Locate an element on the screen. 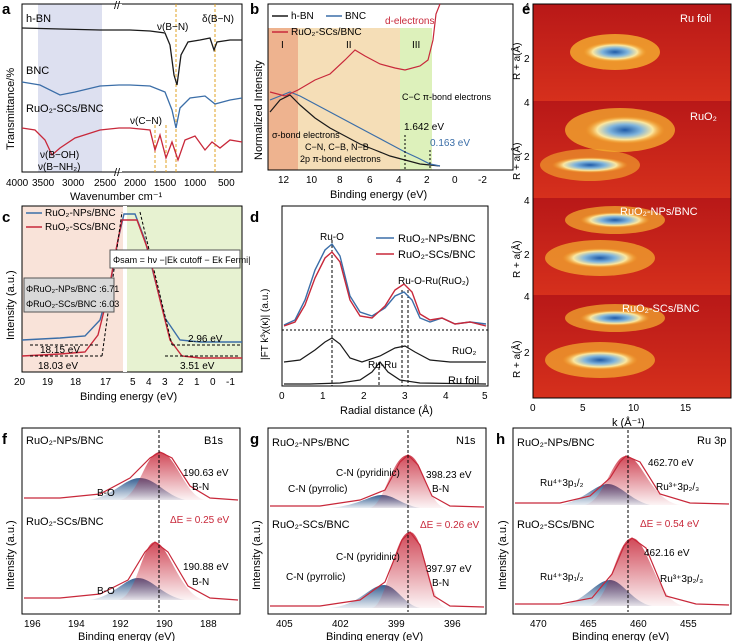 This screenshot has width=736, height=641. ann-ruru: Ru-Ru is located at coordinates (382, 365).